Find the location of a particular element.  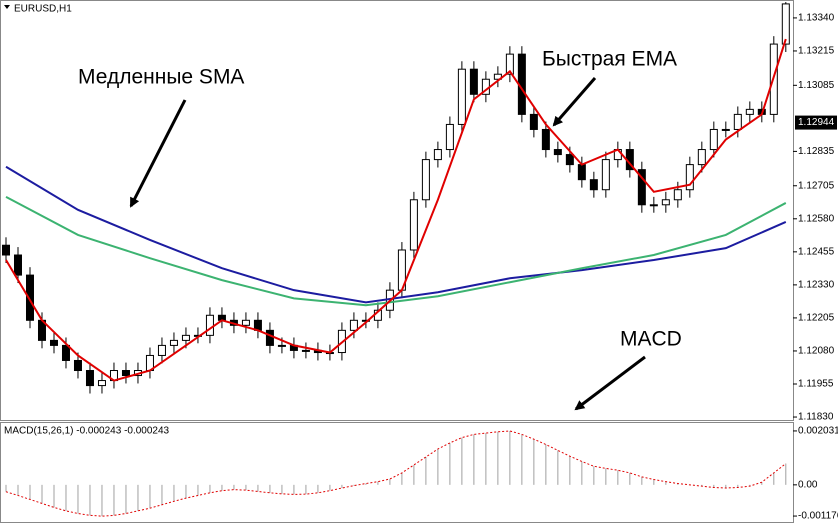

y-tick-label: 1.12080 is located at coordinates (816, 351).